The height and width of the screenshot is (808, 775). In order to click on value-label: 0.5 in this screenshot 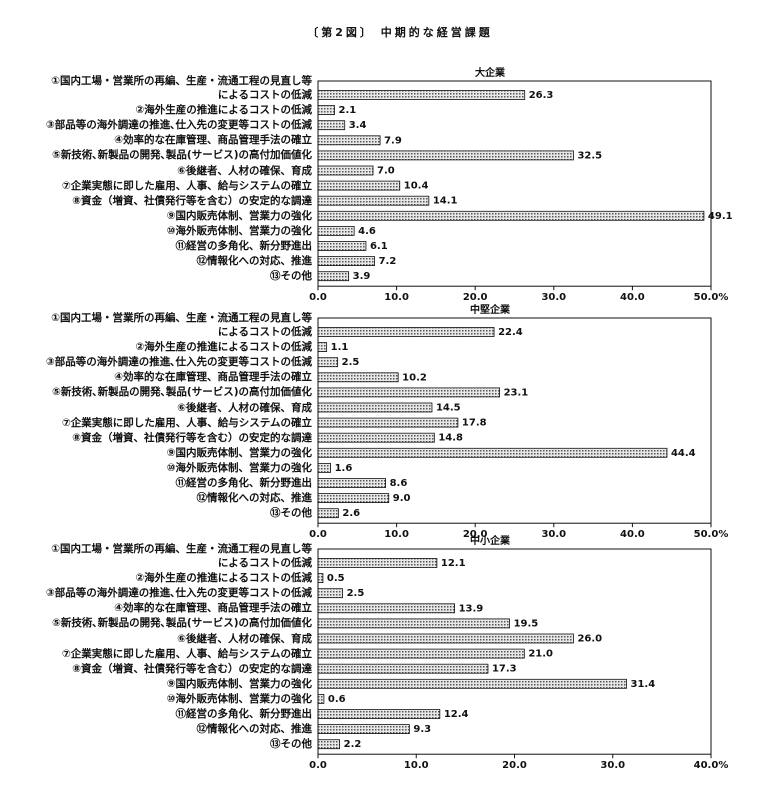, I will do `click(336, 578)`.